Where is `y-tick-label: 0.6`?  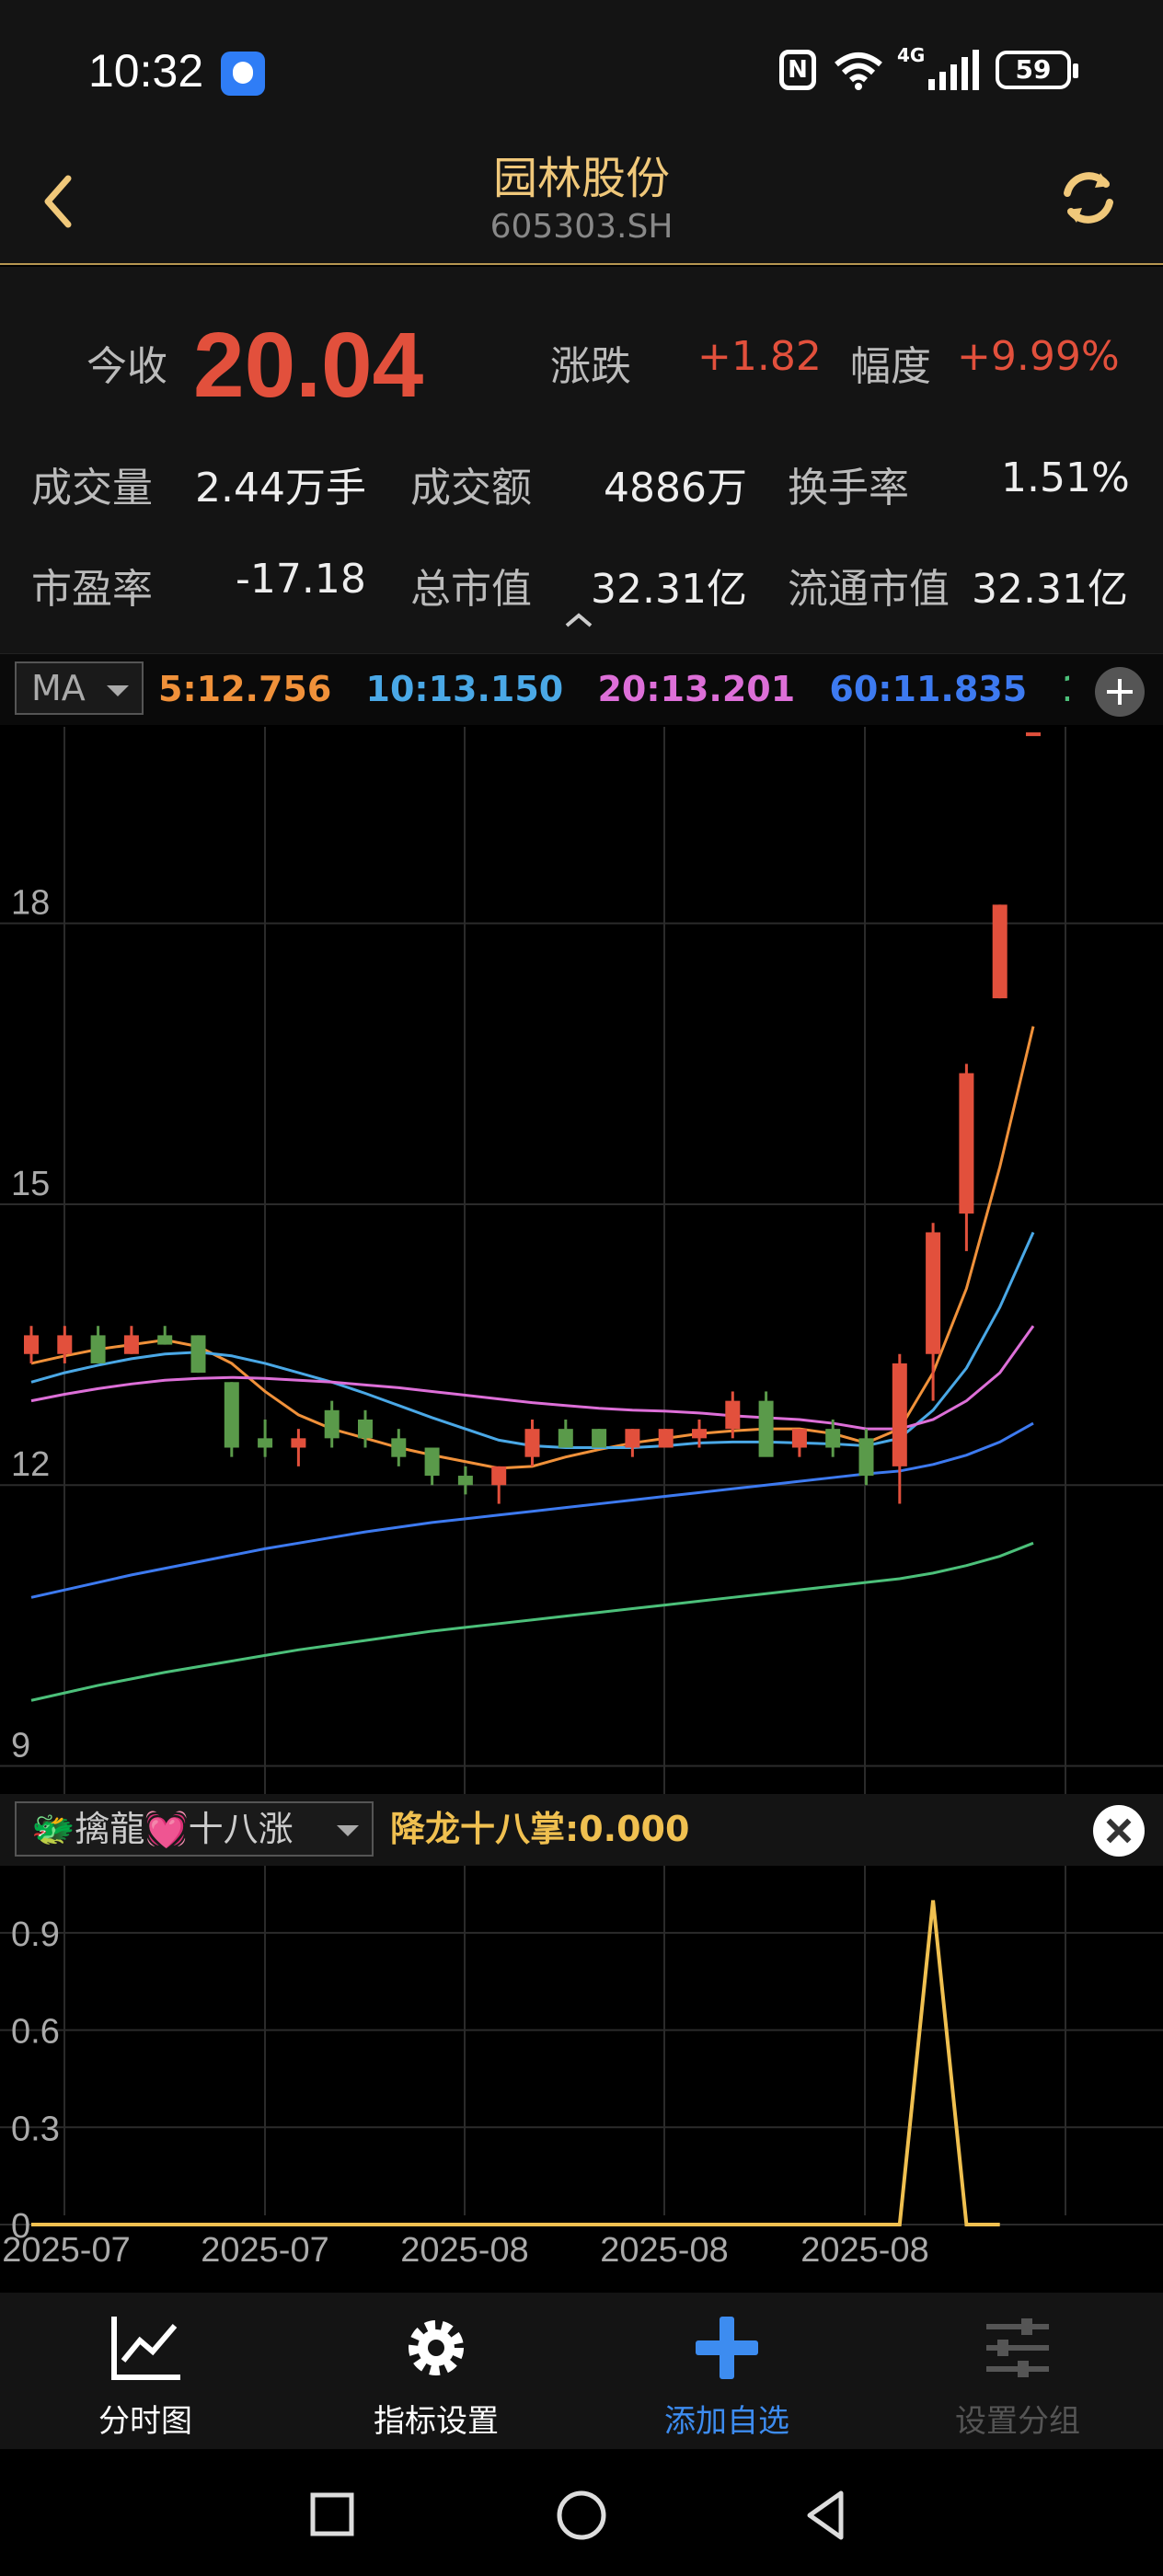
y-tick-label: 0.6 is located at coordinates (35, 2032).